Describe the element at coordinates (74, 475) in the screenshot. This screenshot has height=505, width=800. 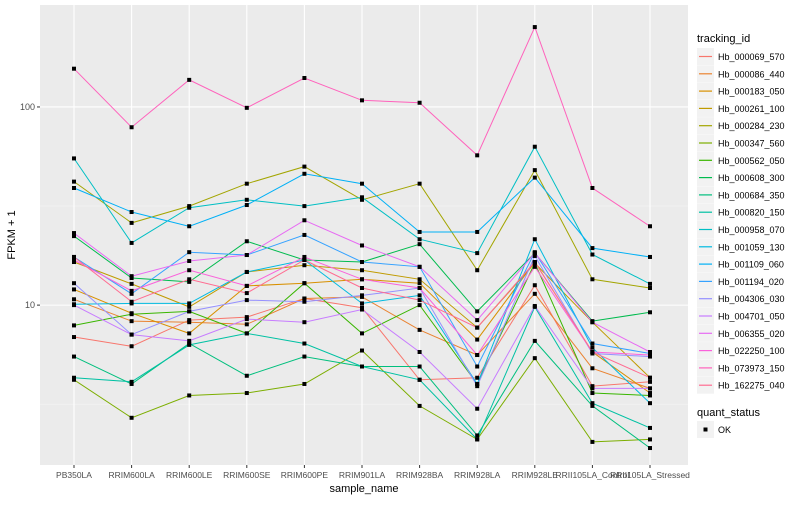
I see `x-tick-label: PB350LA` at that location.